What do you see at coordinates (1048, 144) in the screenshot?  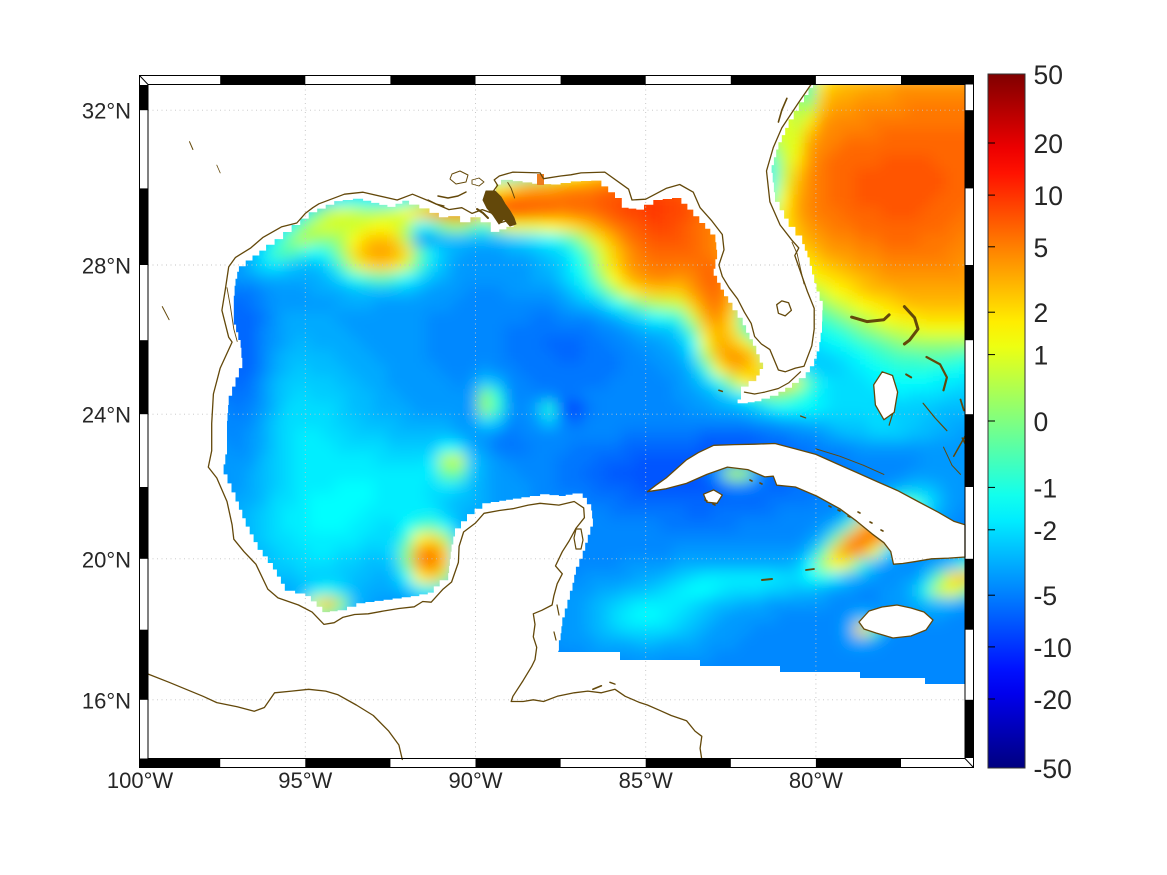 I see `svg-text: 20` at bounding box center [1048, 144].